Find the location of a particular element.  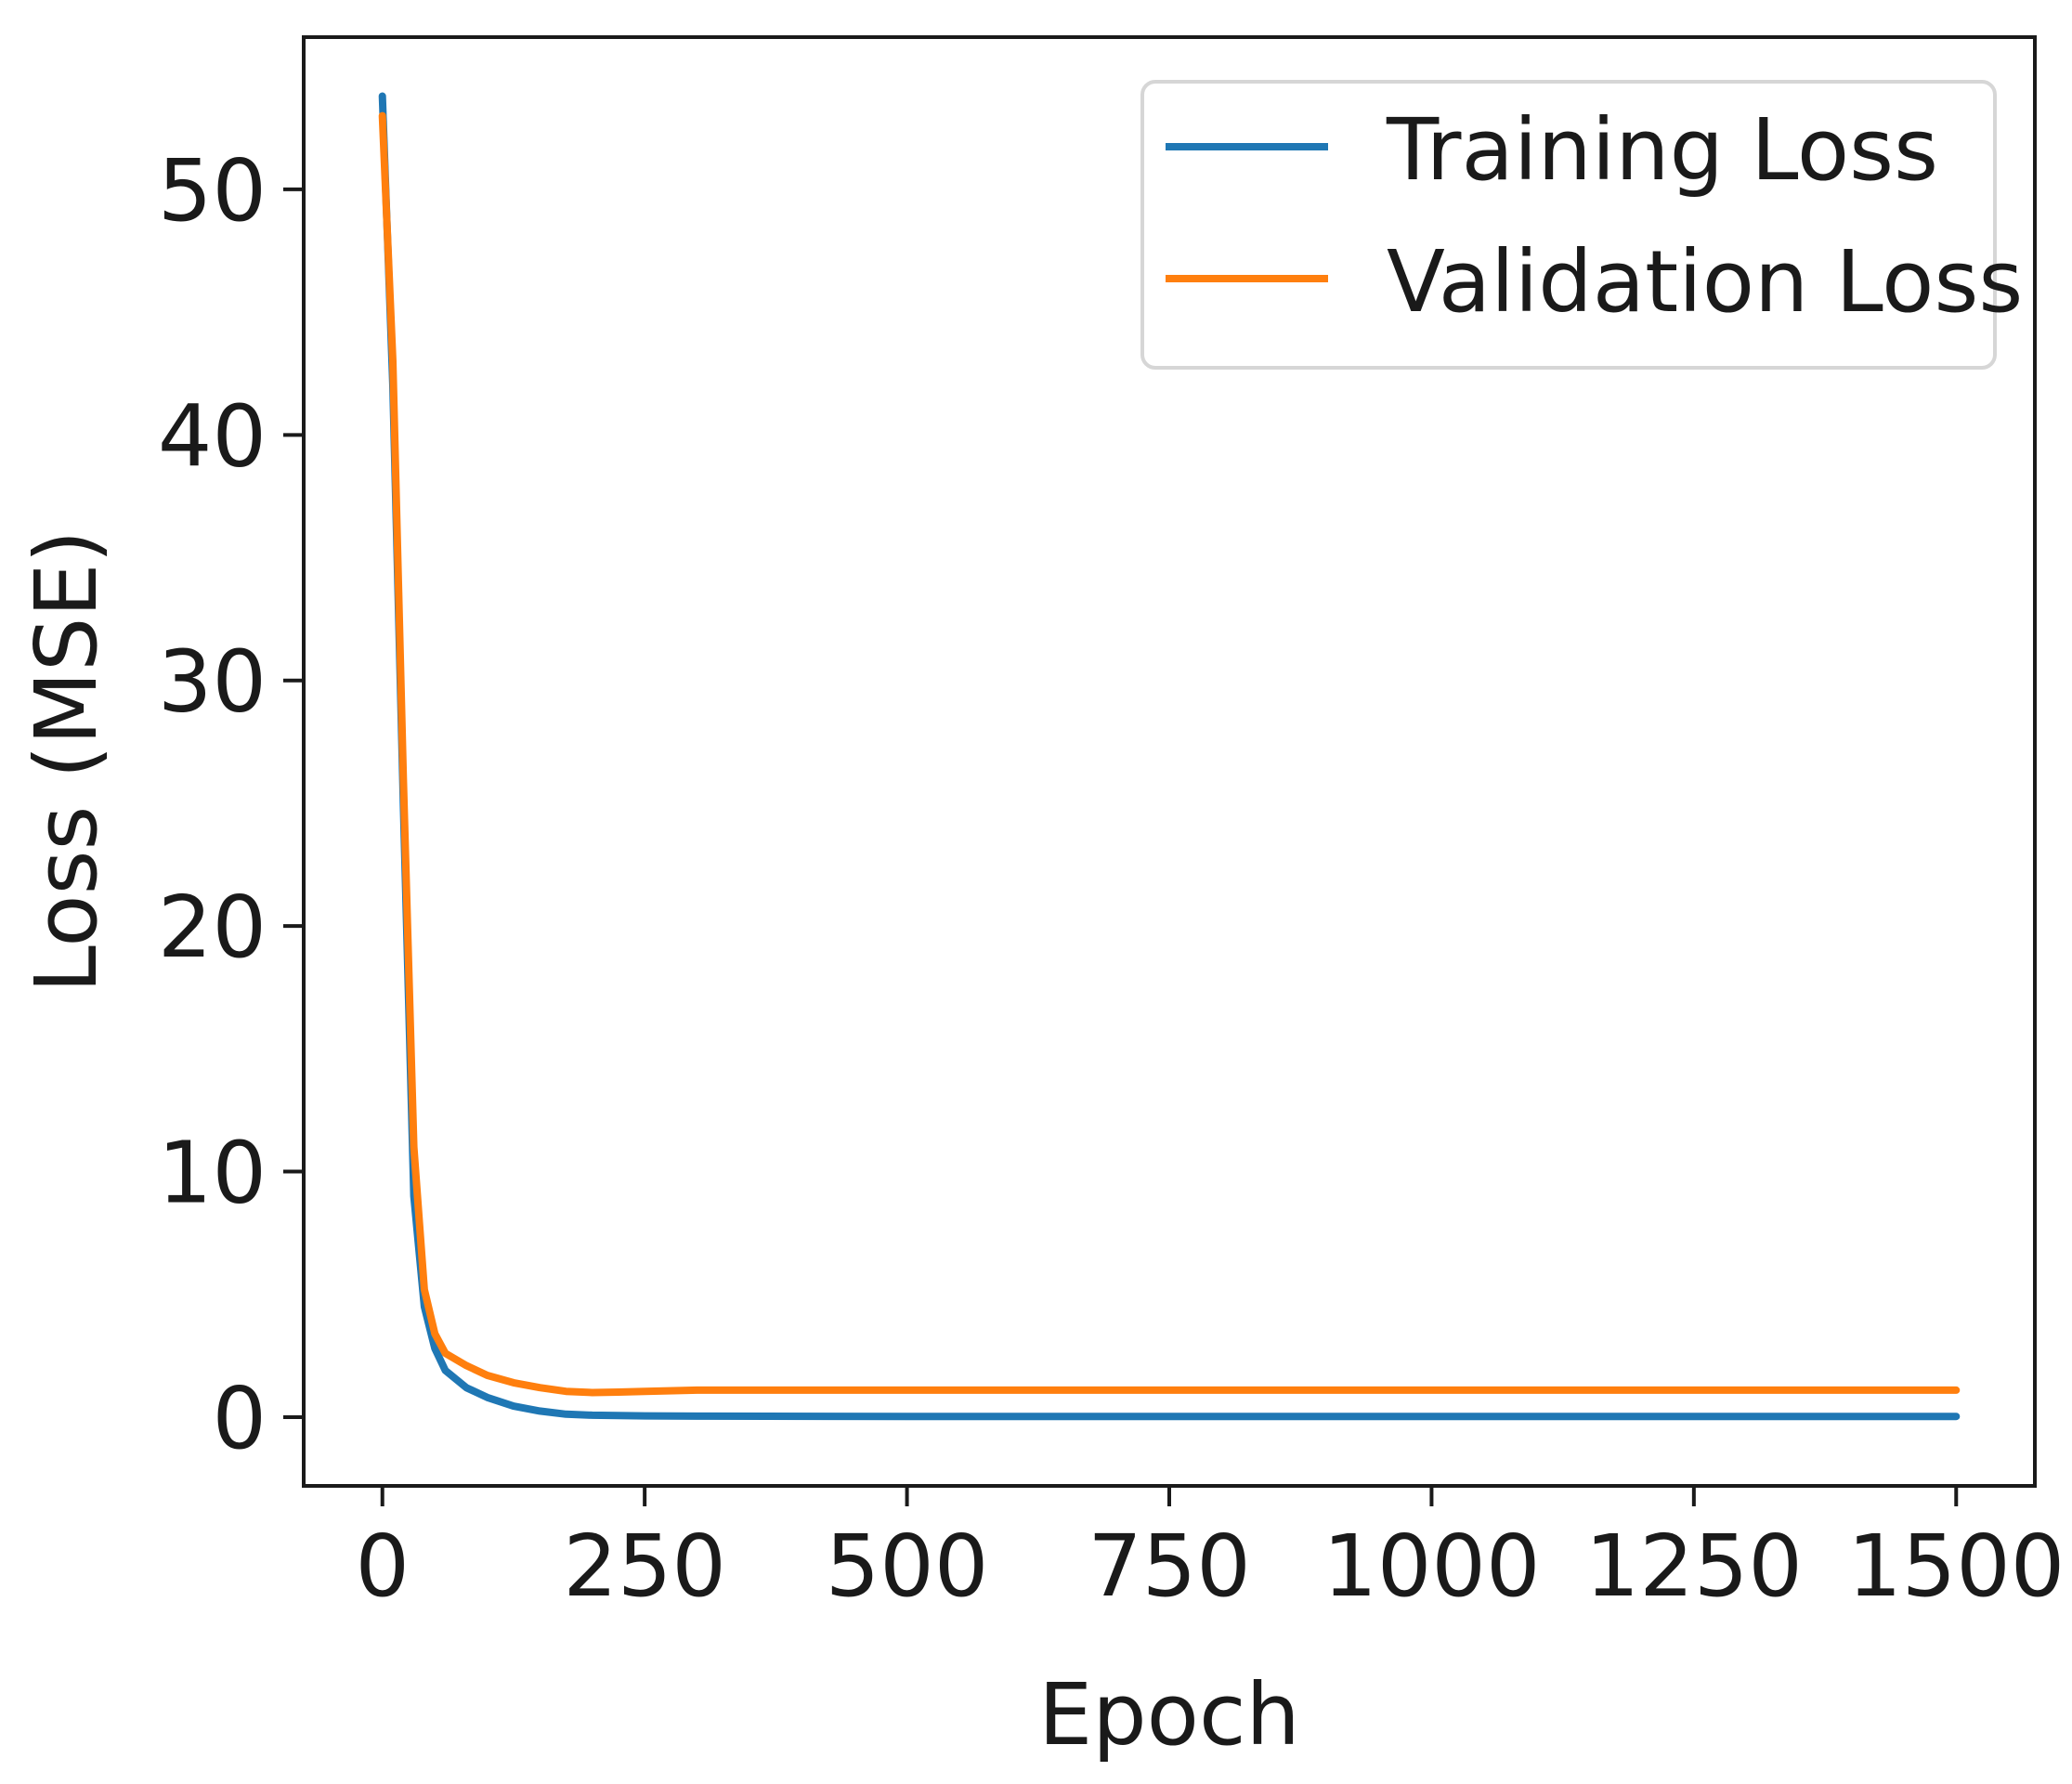

legend-label-training-loss: Training Loss is located at coordinates (1662, 150).